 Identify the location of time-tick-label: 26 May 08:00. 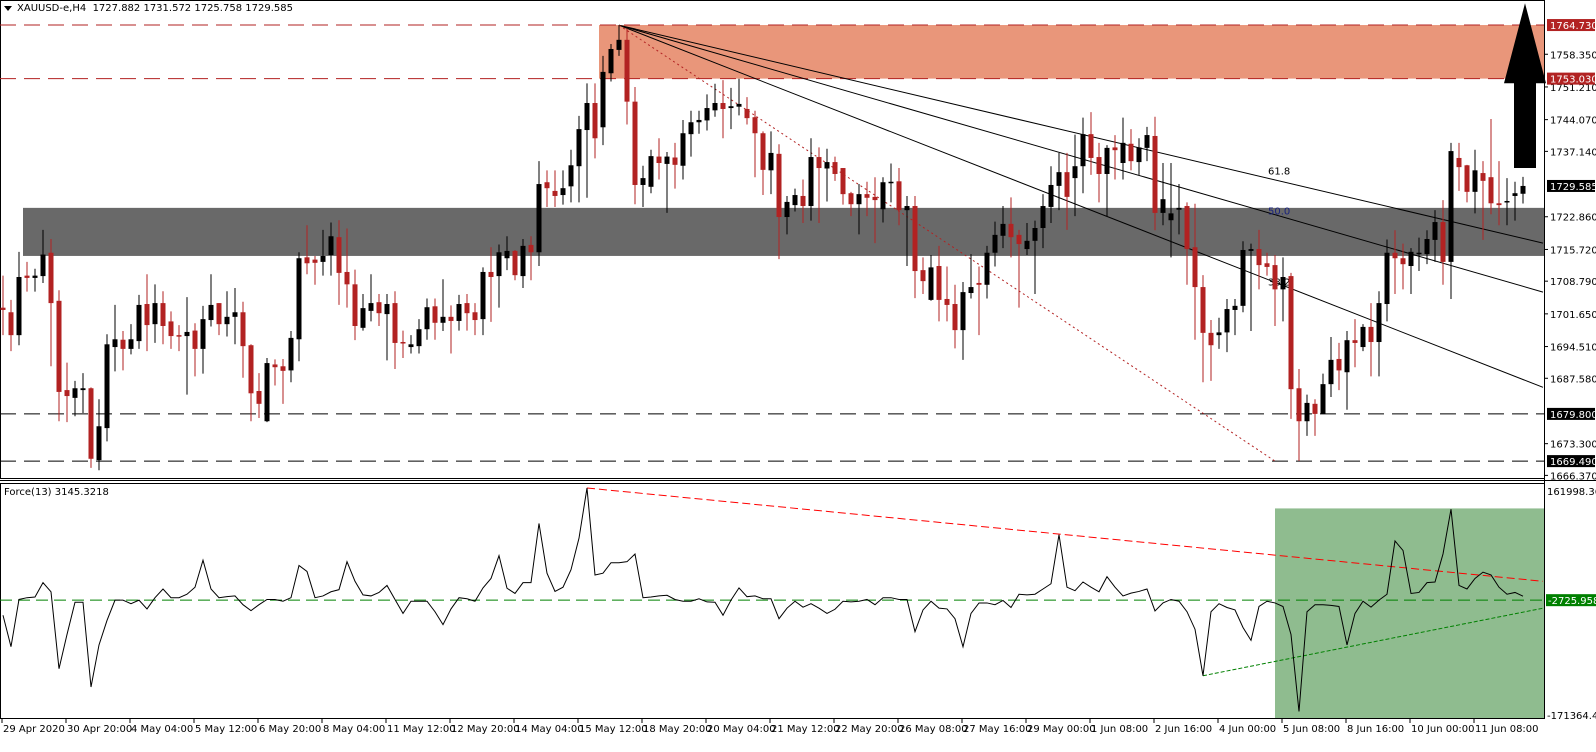
(933, 729).